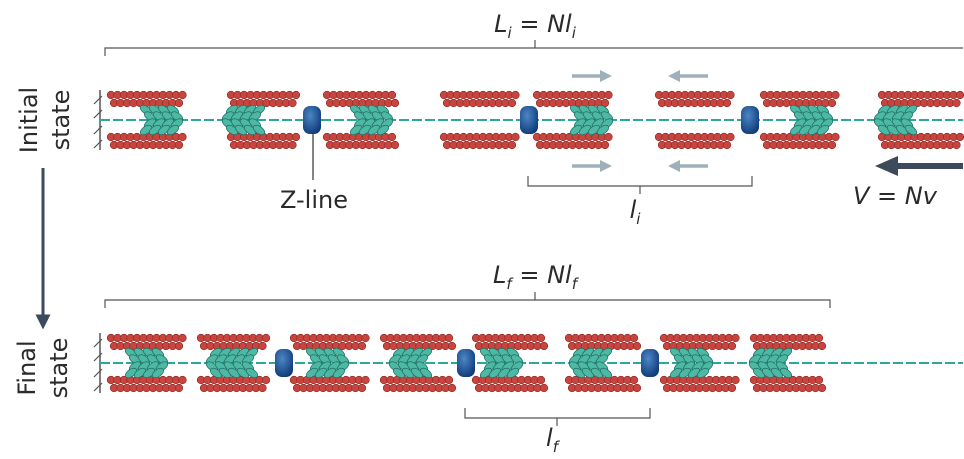  What do you see at coordinates (314, 200) in the screenshot?
I see `z-line-label: Z-line` at bounding box center [314, 200].